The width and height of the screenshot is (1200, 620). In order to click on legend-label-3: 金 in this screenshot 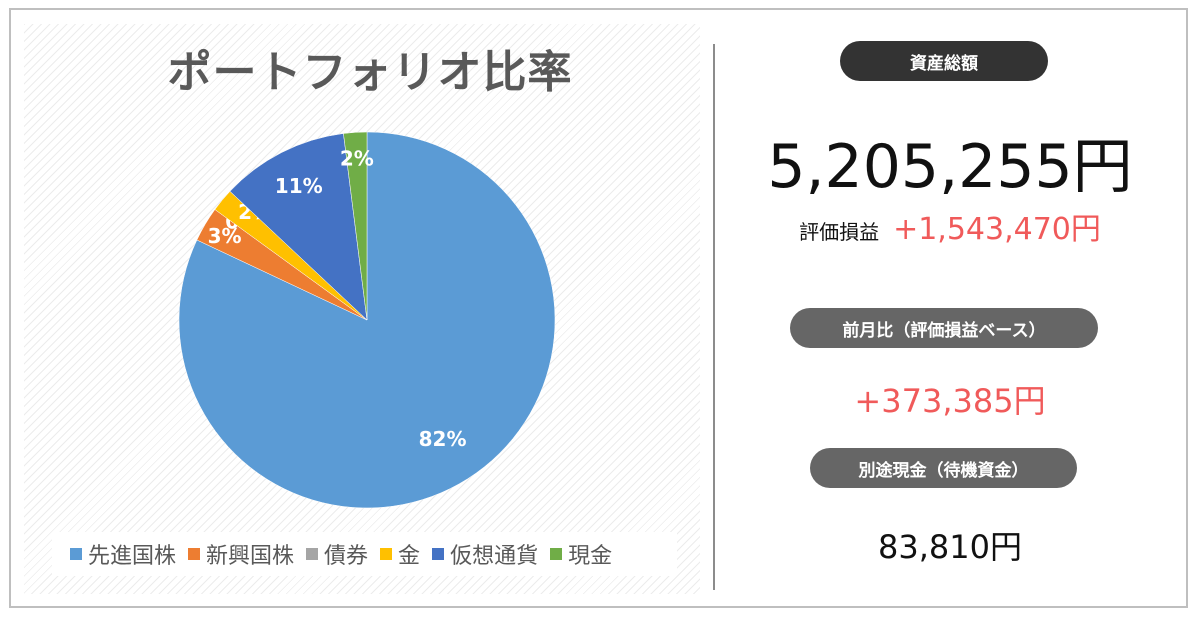, I will do `click(409, 556)`.